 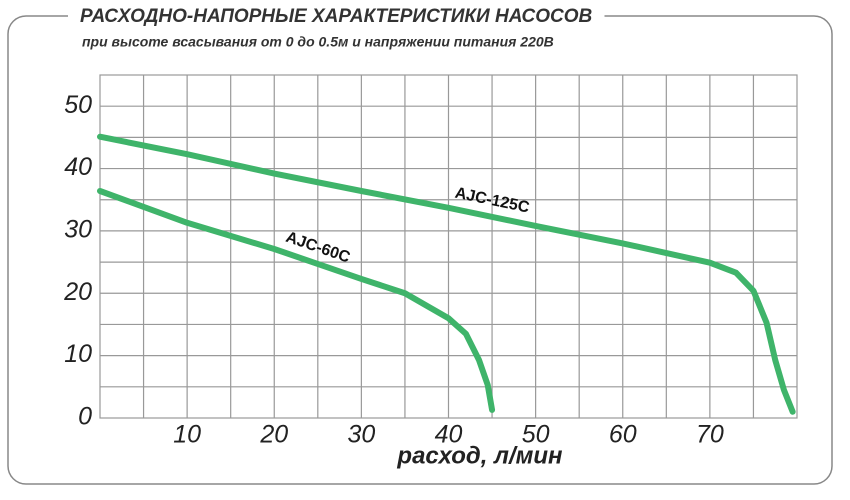 What do you see at coordinates (187, 435) in the screenshot?
I see `x-tick-label: 10` at bounding box center [187, 435].